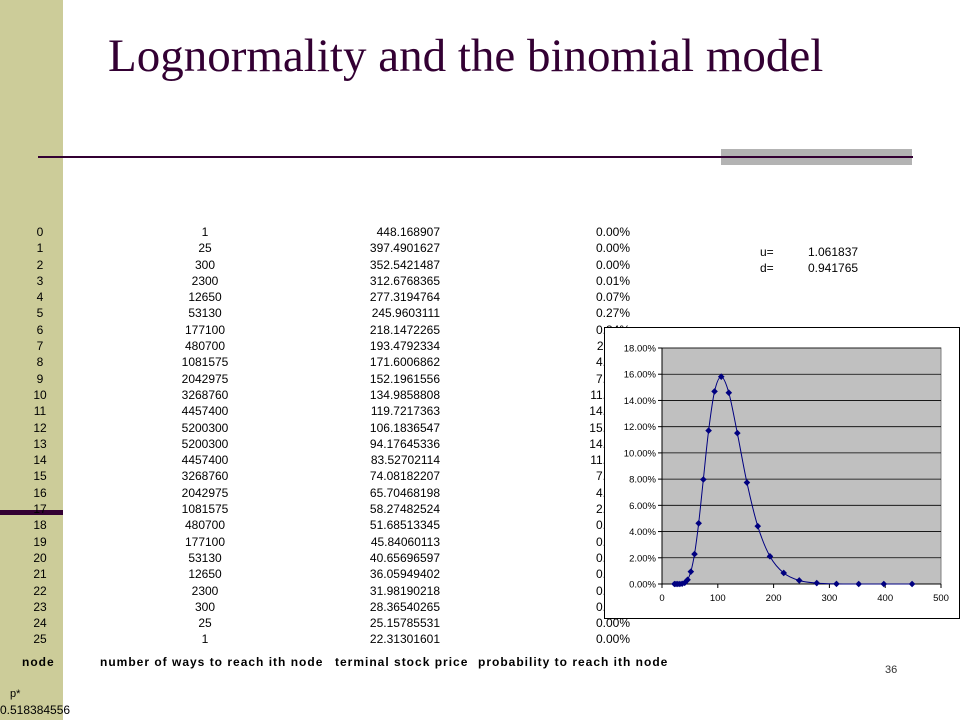  What do you see at coordinates (205, 541) in the screenshot?
I see `ways-cell: 177100` at bounding box center [205, 541].